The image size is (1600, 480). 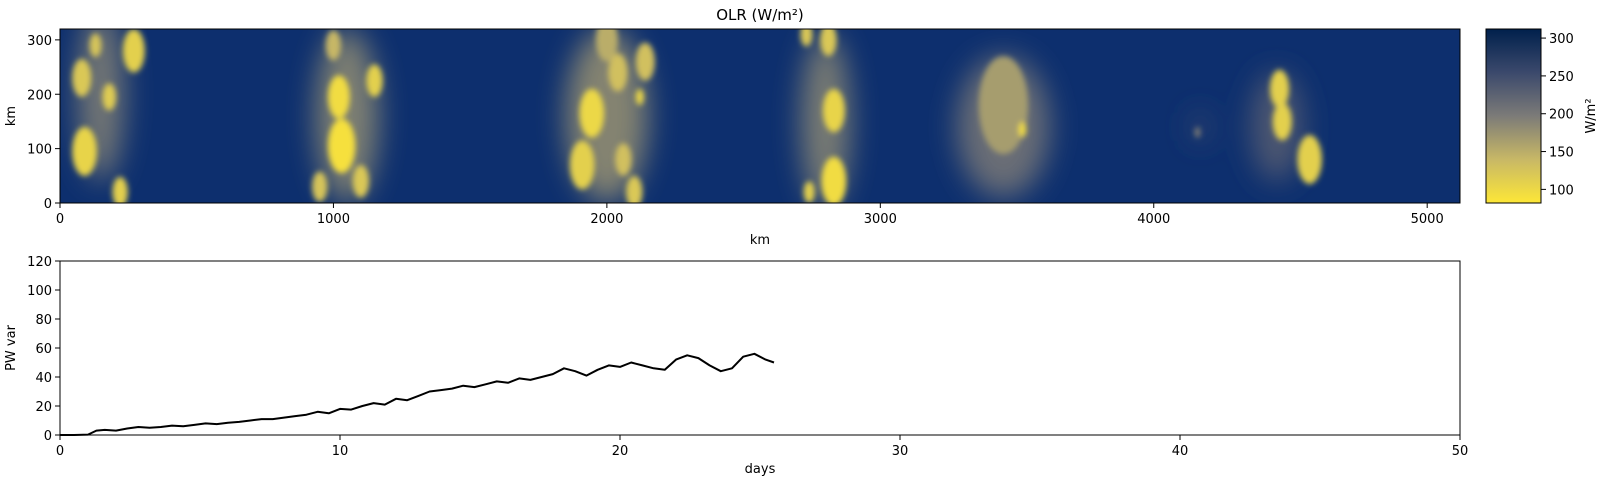 I want to click on pw-var-line, so click(x=417, y=394).